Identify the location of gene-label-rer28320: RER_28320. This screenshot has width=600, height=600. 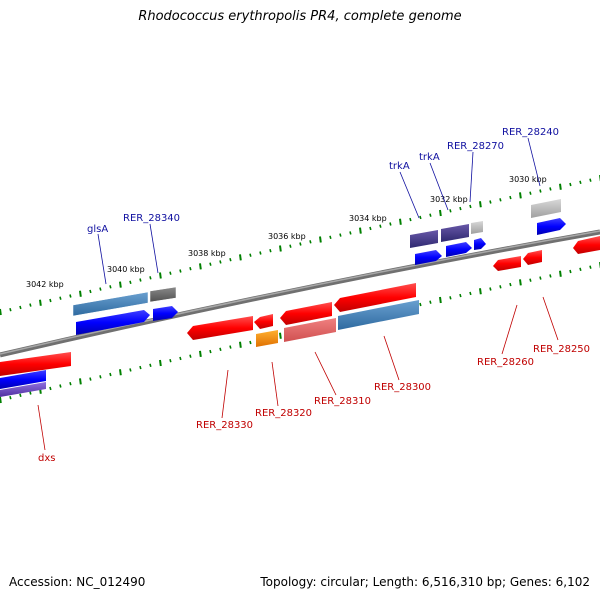
(283, 413).